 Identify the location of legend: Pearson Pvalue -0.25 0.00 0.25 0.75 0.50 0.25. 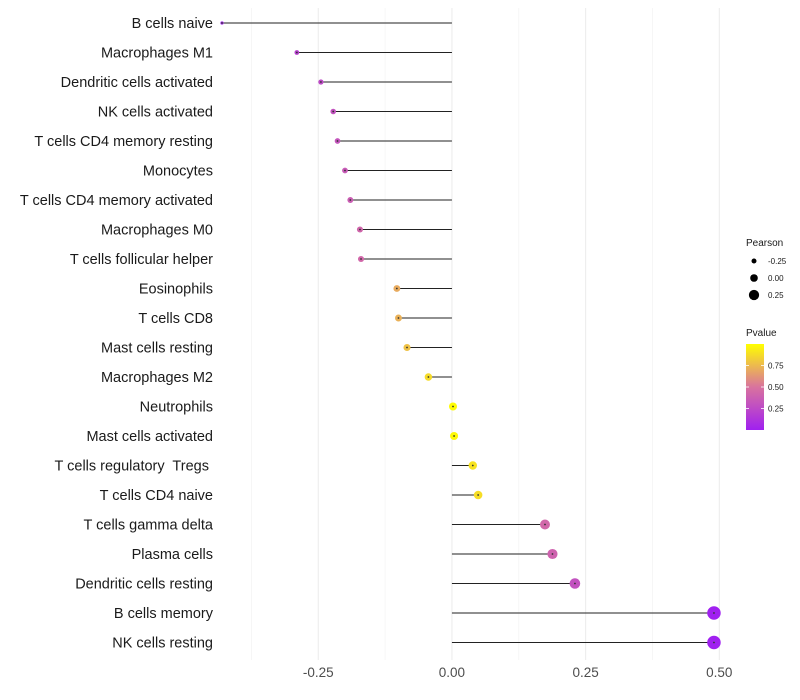
(766, 334).